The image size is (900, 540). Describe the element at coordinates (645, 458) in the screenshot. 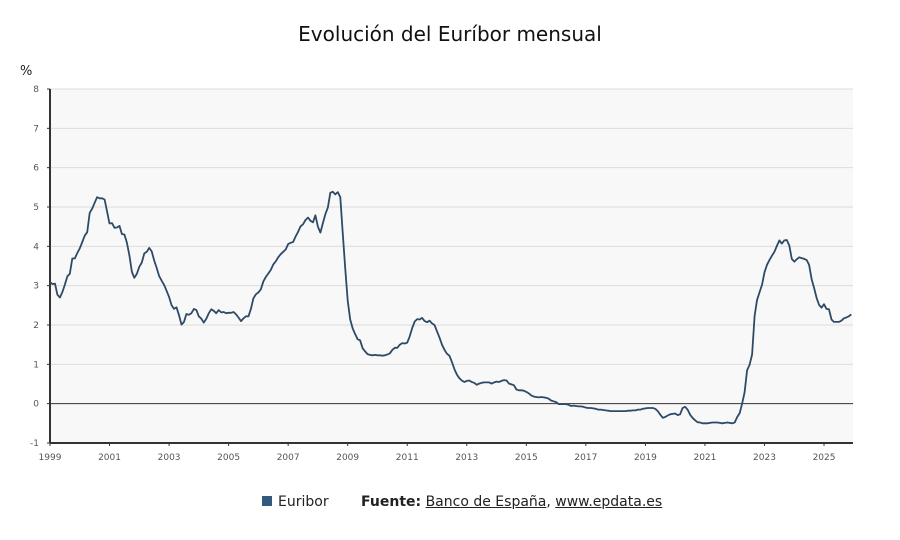

I see `x-tick-label: 2019` at that location.